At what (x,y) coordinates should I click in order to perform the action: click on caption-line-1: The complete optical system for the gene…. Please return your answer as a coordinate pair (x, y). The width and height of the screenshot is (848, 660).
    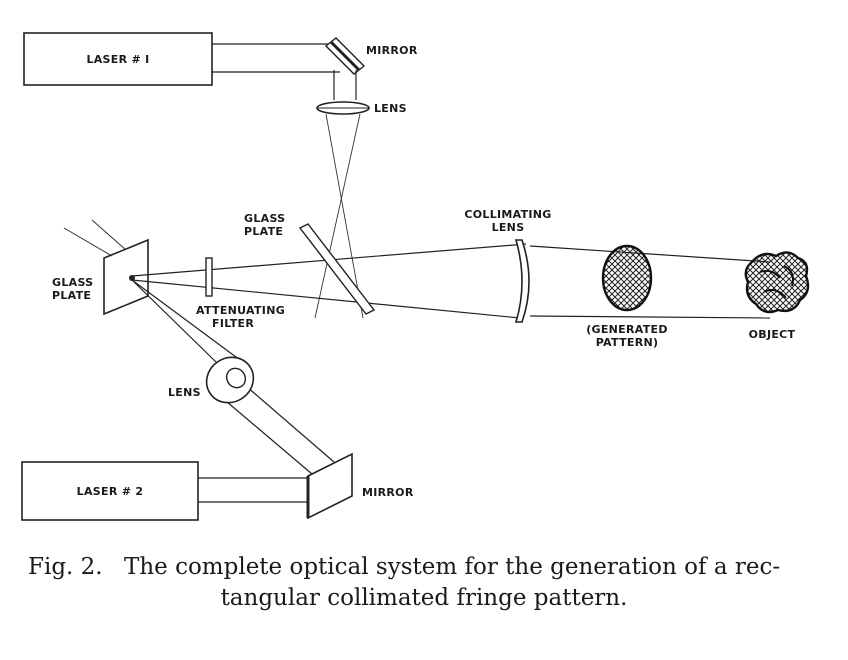
    Looking at the image, I should click on (452, 567).